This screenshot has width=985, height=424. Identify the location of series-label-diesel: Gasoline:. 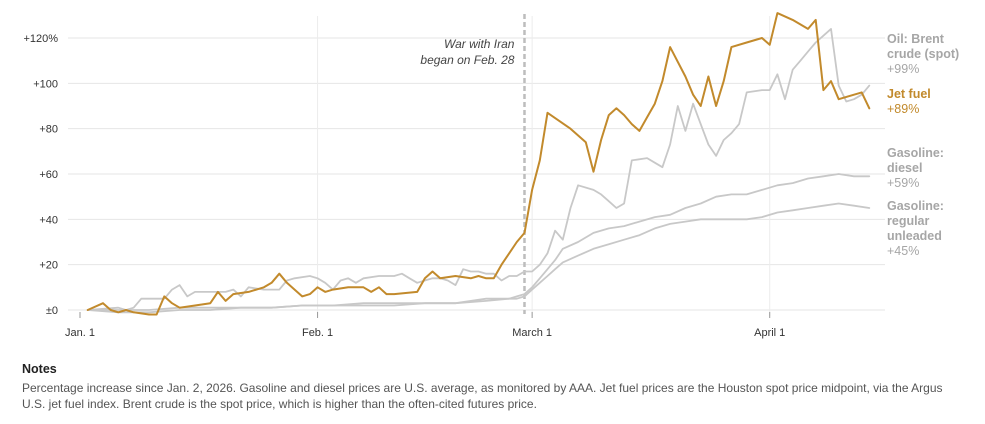
(915, 153).